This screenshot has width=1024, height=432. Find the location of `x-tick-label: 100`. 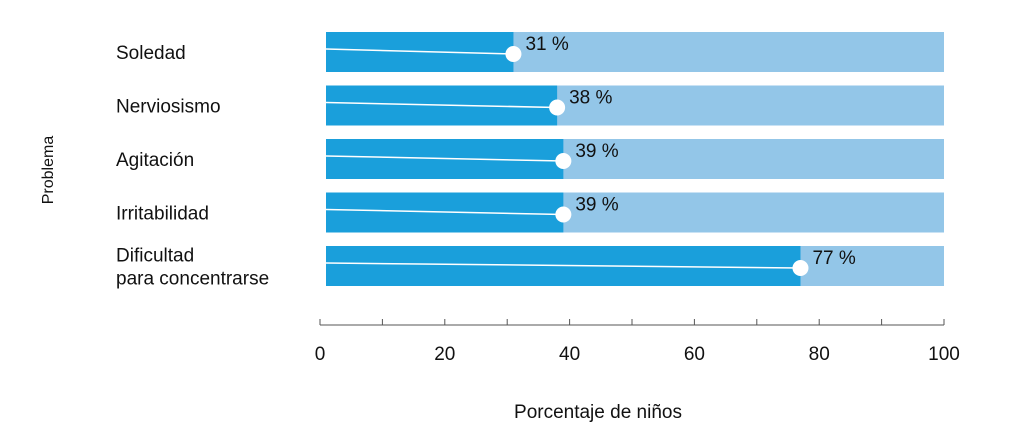

x-tick-label: 100 is located at coordinates (944, 354).